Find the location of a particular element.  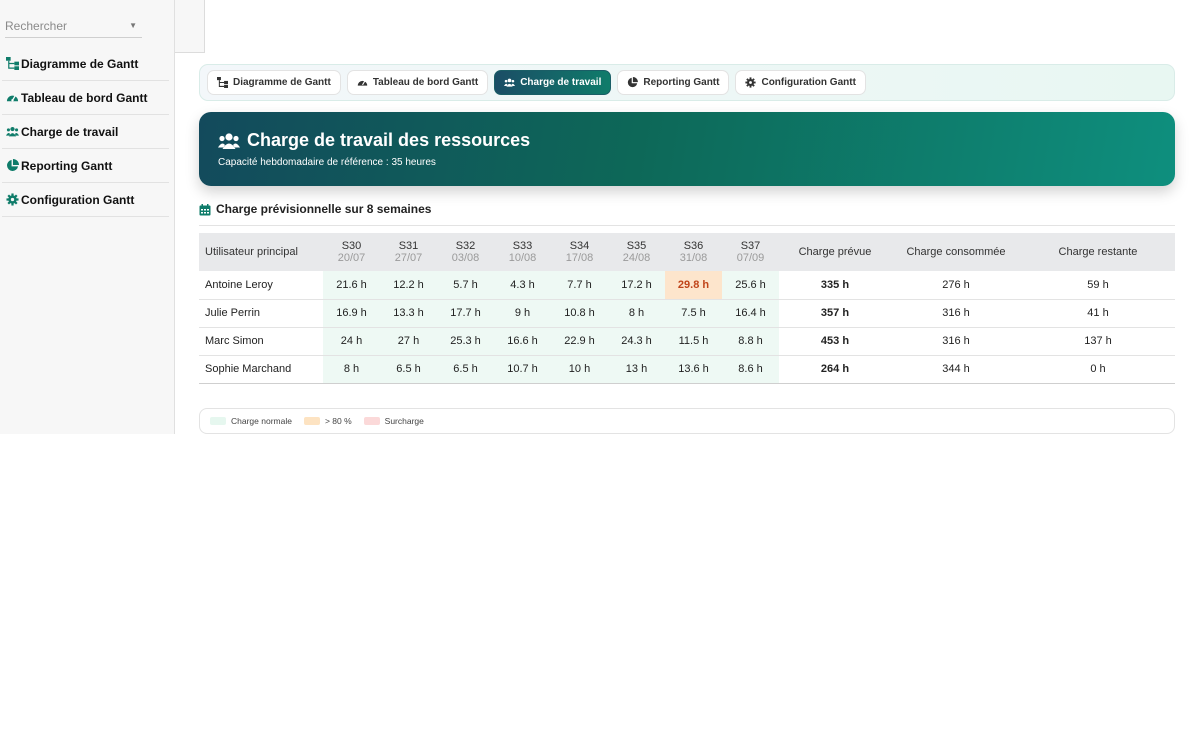

cell-week: 7.7 h is located at coordinates (579, 285).